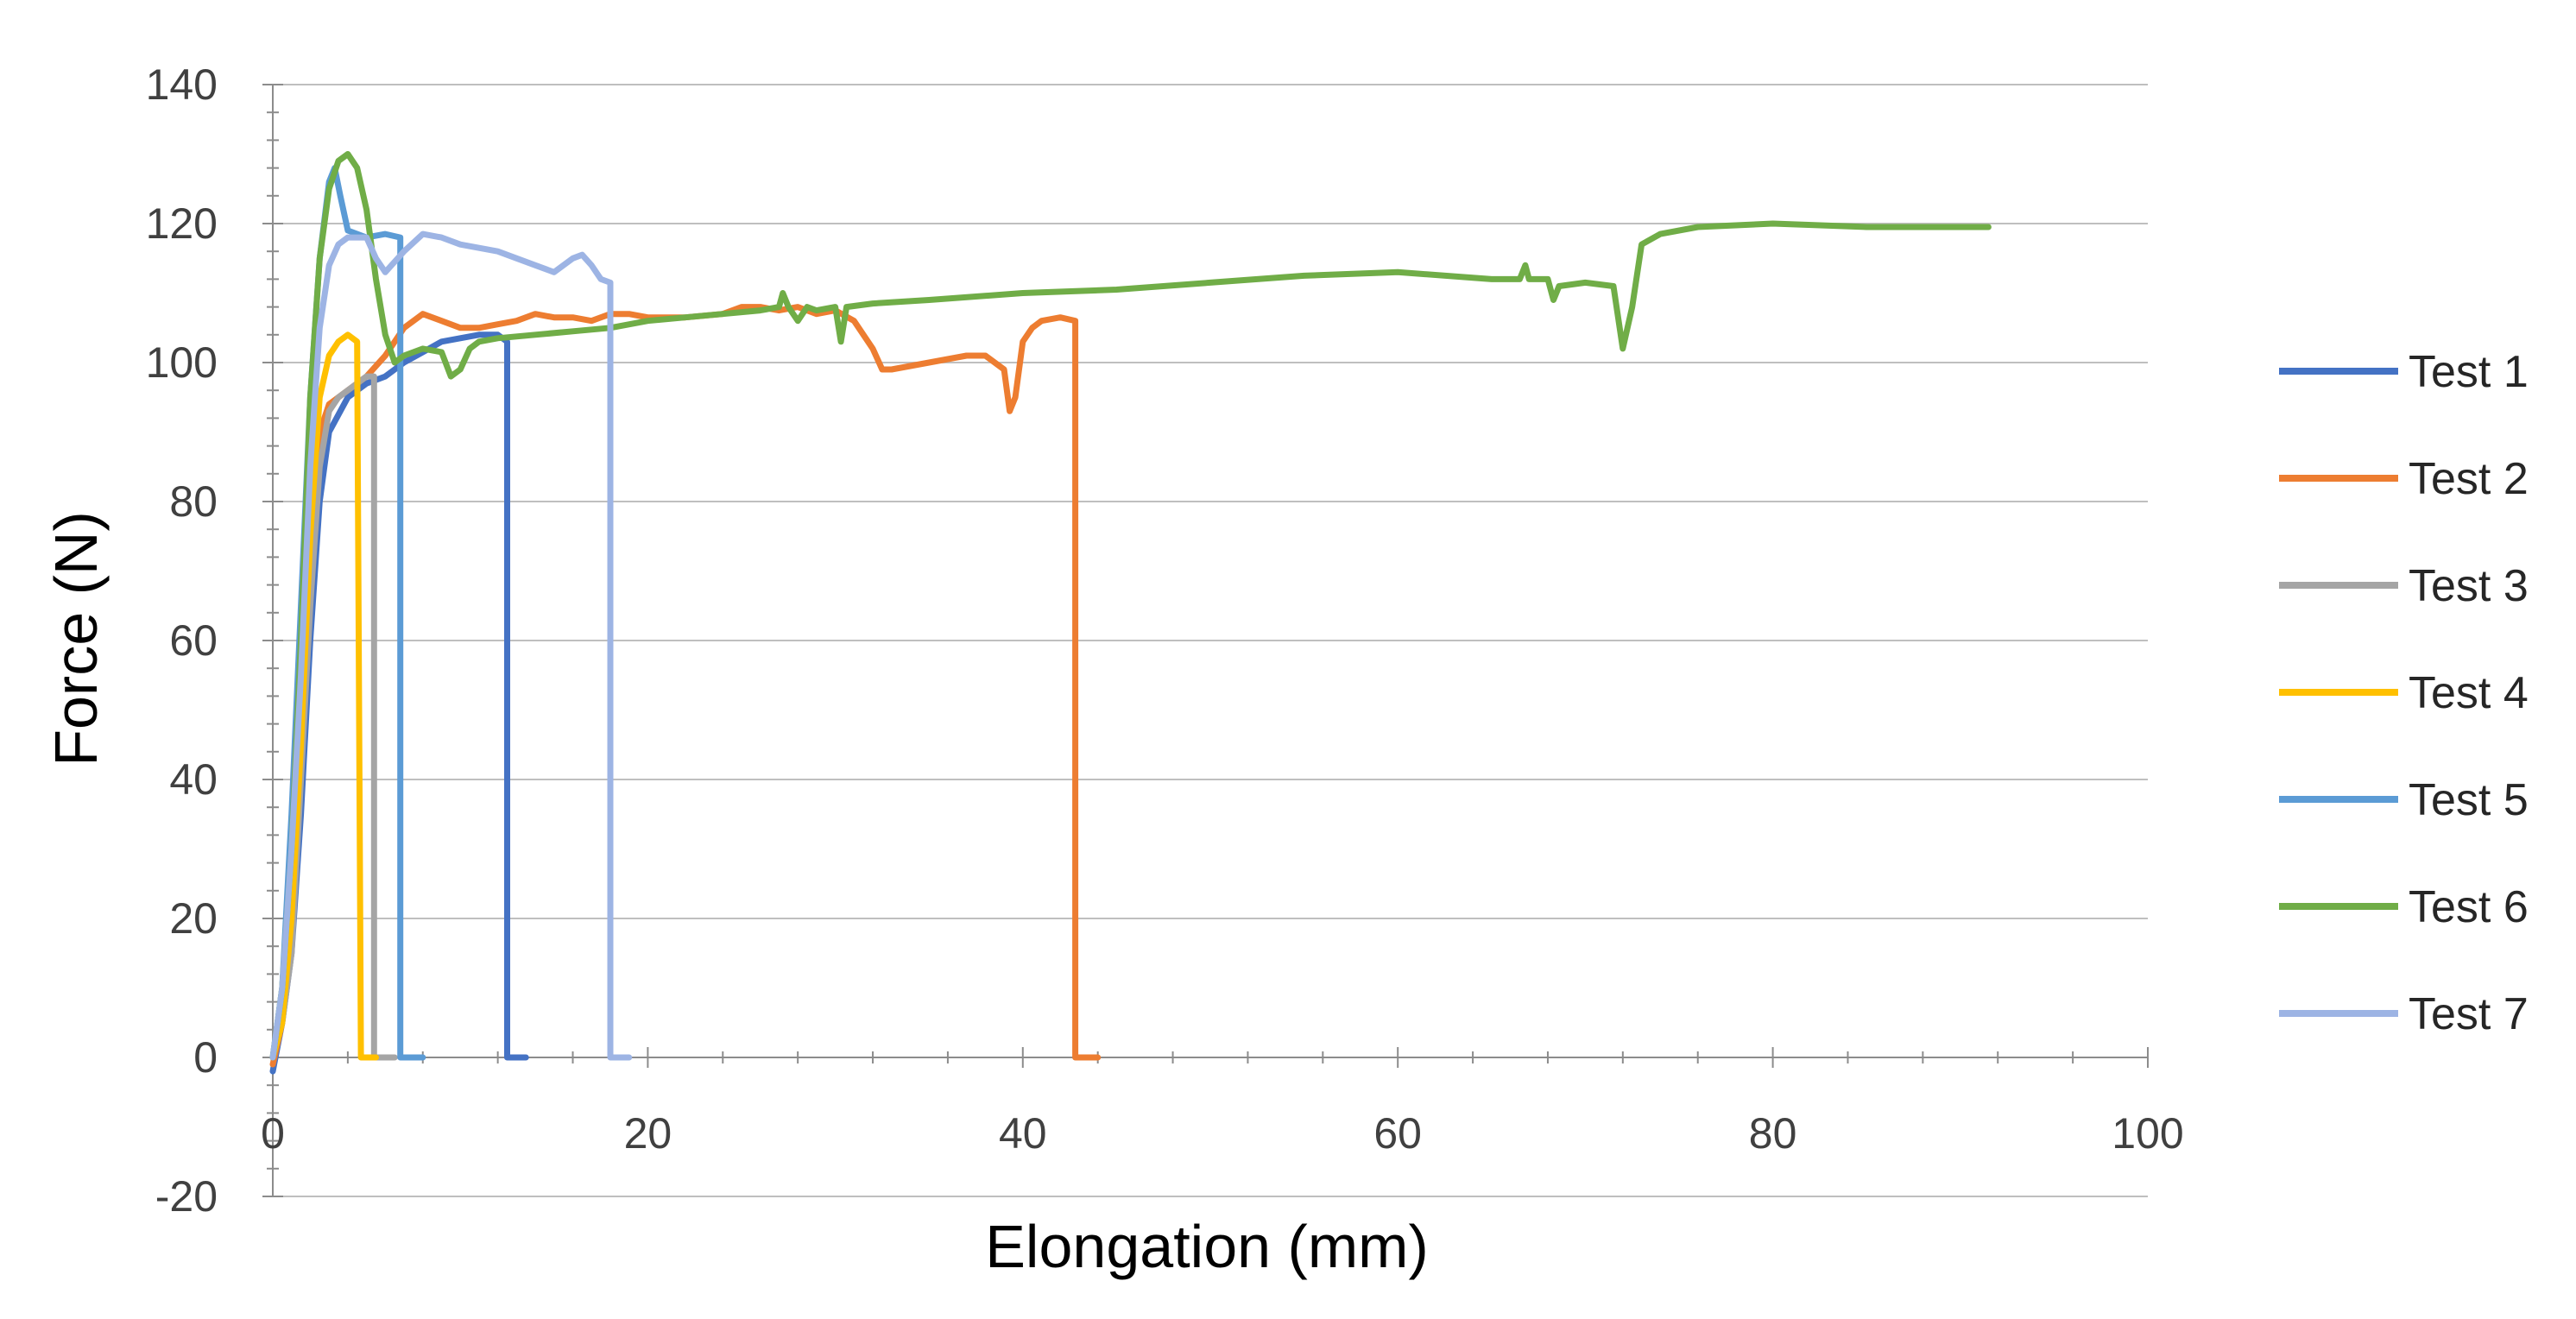 The image size is (2576, 1319). Describe the element at coordinates (193, 640) in the screenshot. I see `y-tick-label: 60` at that location.